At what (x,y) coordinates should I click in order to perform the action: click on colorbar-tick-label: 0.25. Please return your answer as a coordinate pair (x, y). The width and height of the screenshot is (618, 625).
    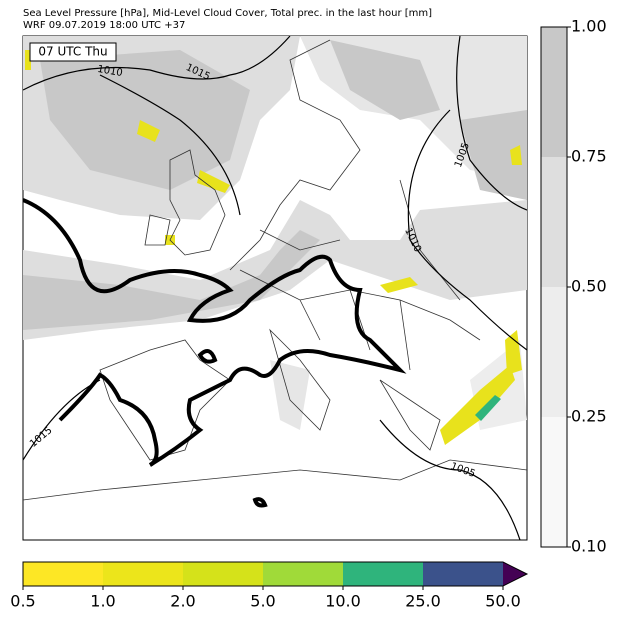
    Looking at the image, I should click on (589, 416).